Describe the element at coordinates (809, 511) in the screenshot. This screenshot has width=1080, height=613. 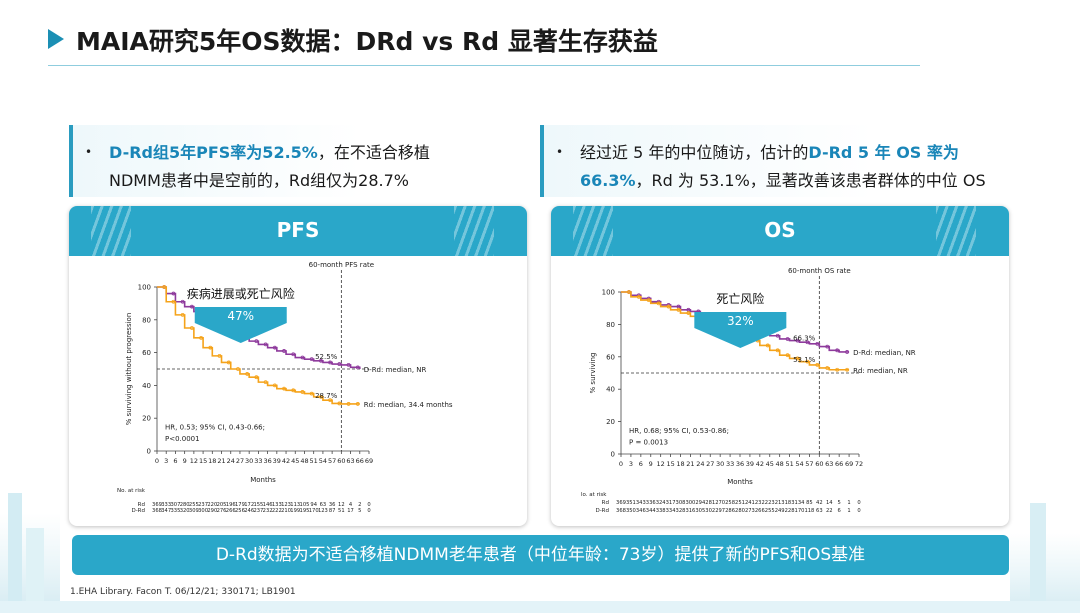
I see `at-risk-count: 118` at that location.